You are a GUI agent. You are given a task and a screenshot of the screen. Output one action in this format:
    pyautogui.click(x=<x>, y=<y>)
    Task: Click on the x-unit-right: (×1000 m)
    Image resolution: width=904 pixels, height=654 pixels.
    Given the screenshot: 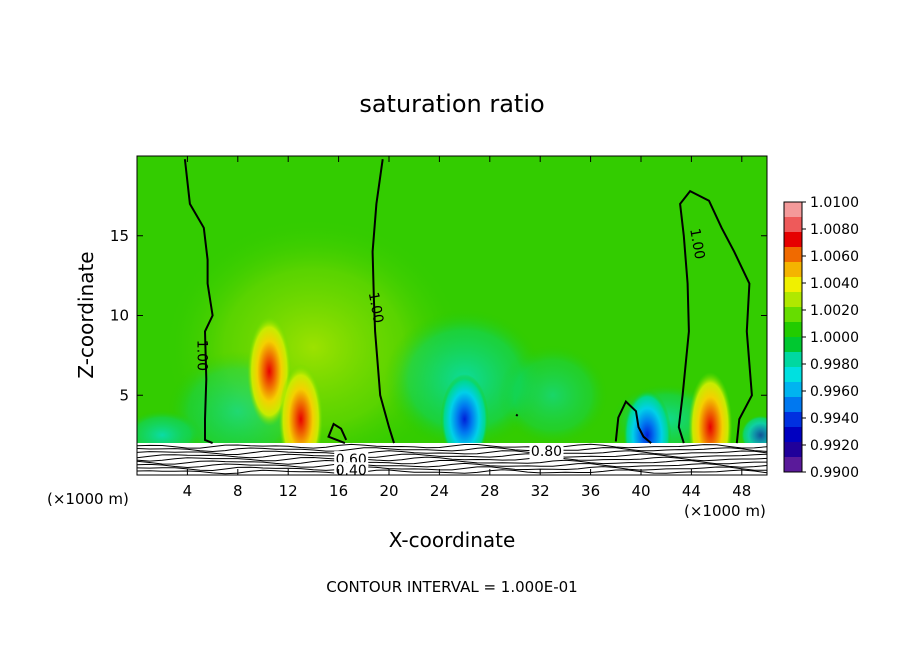 What is the action you would take?
    pyautogui.click(x=725, y=511)
    